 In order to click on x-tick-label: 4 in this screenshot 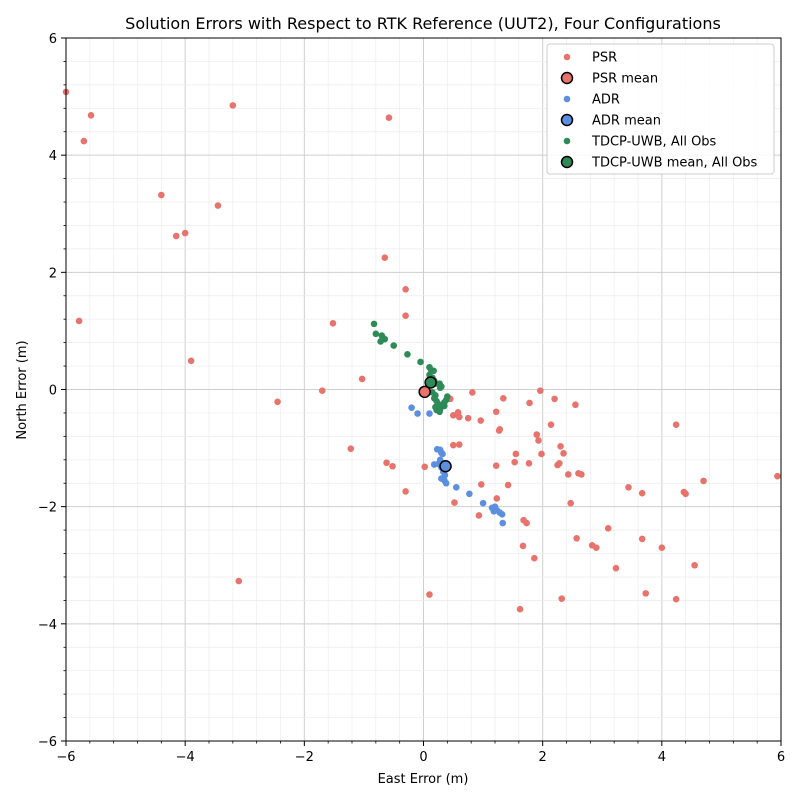, I will do `click(662, 757)`.